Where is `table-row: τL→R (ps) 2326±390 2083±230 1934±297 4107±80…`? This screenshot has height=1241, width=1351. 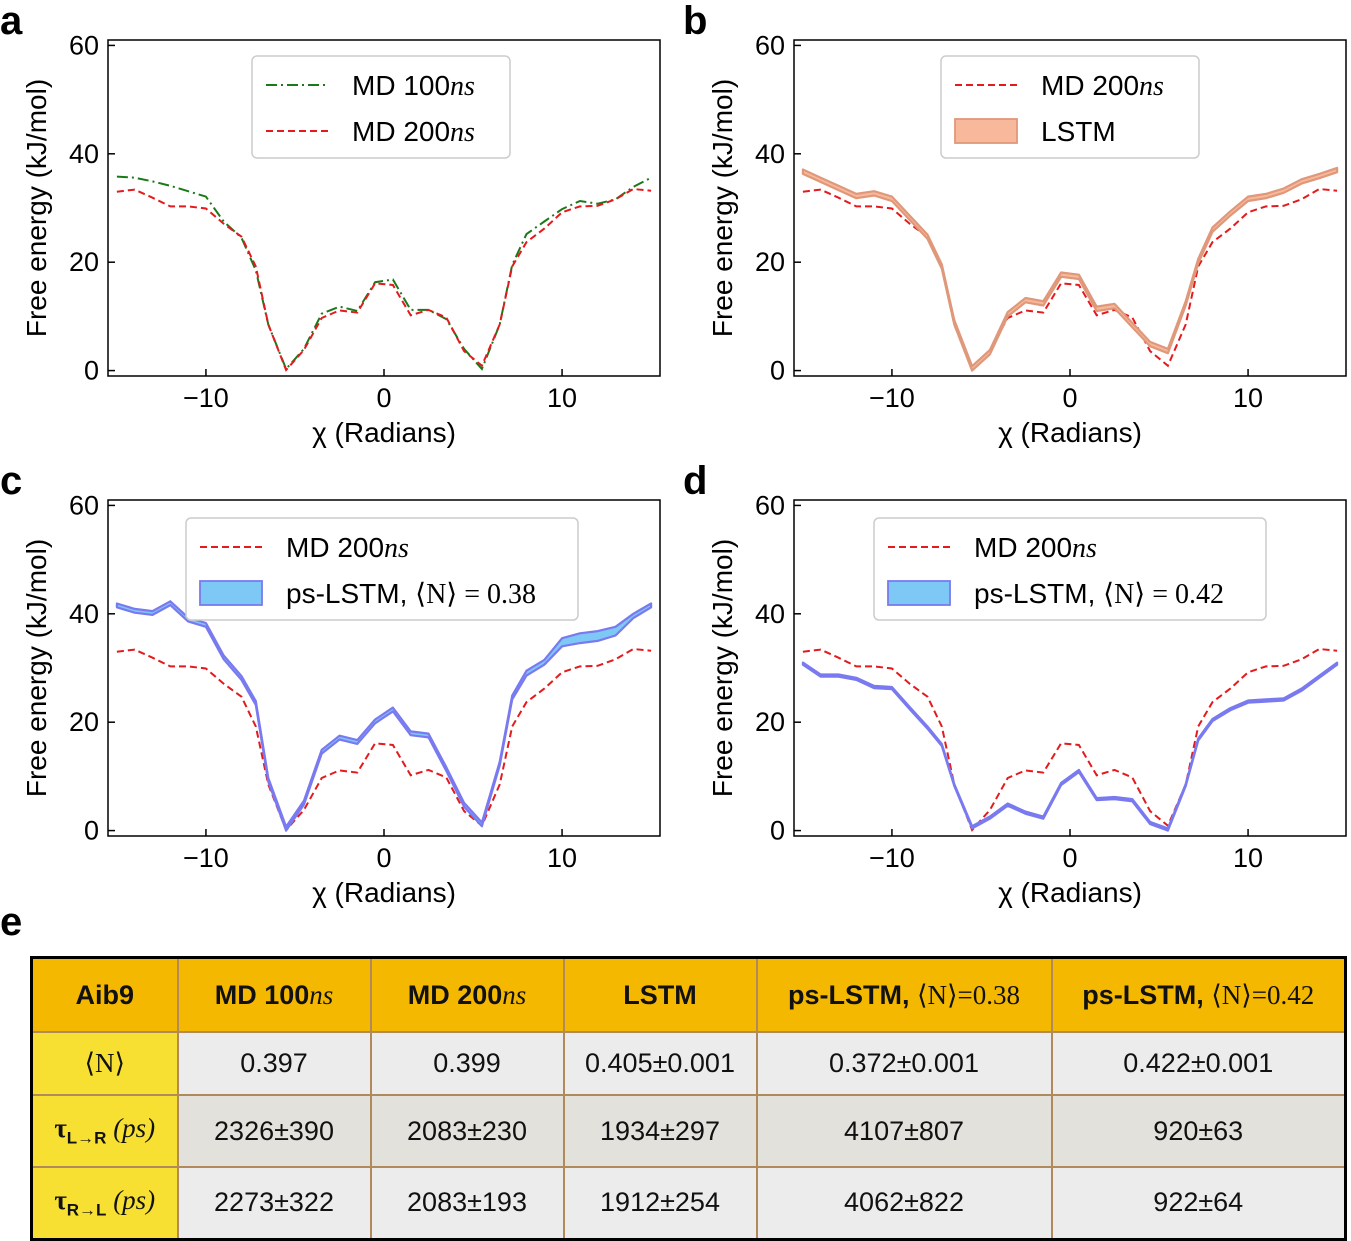 table-row: τL→R (ps) 2326±390 2083±230 1934±297 4107±80… is located at coordinates (688, 1131).